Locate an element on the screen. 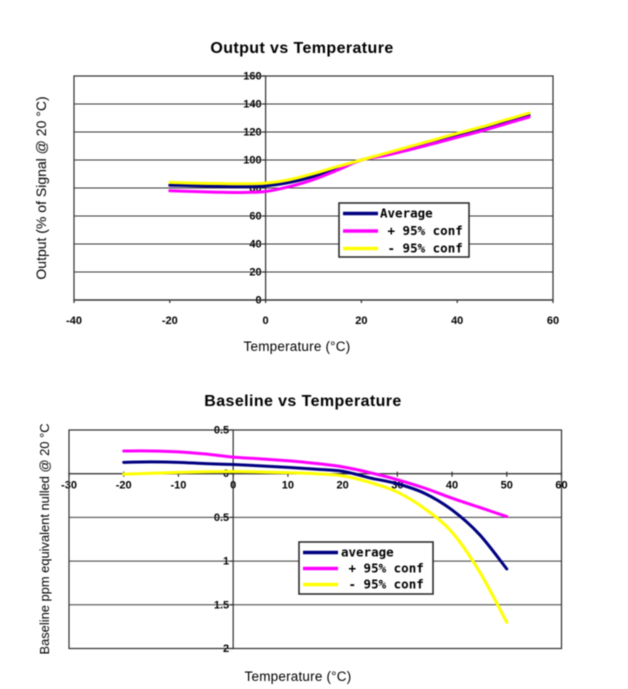 This screenshot has width=628, height=689. baseline-chart-legend-label-0: average is located at coordinates (367, 552).